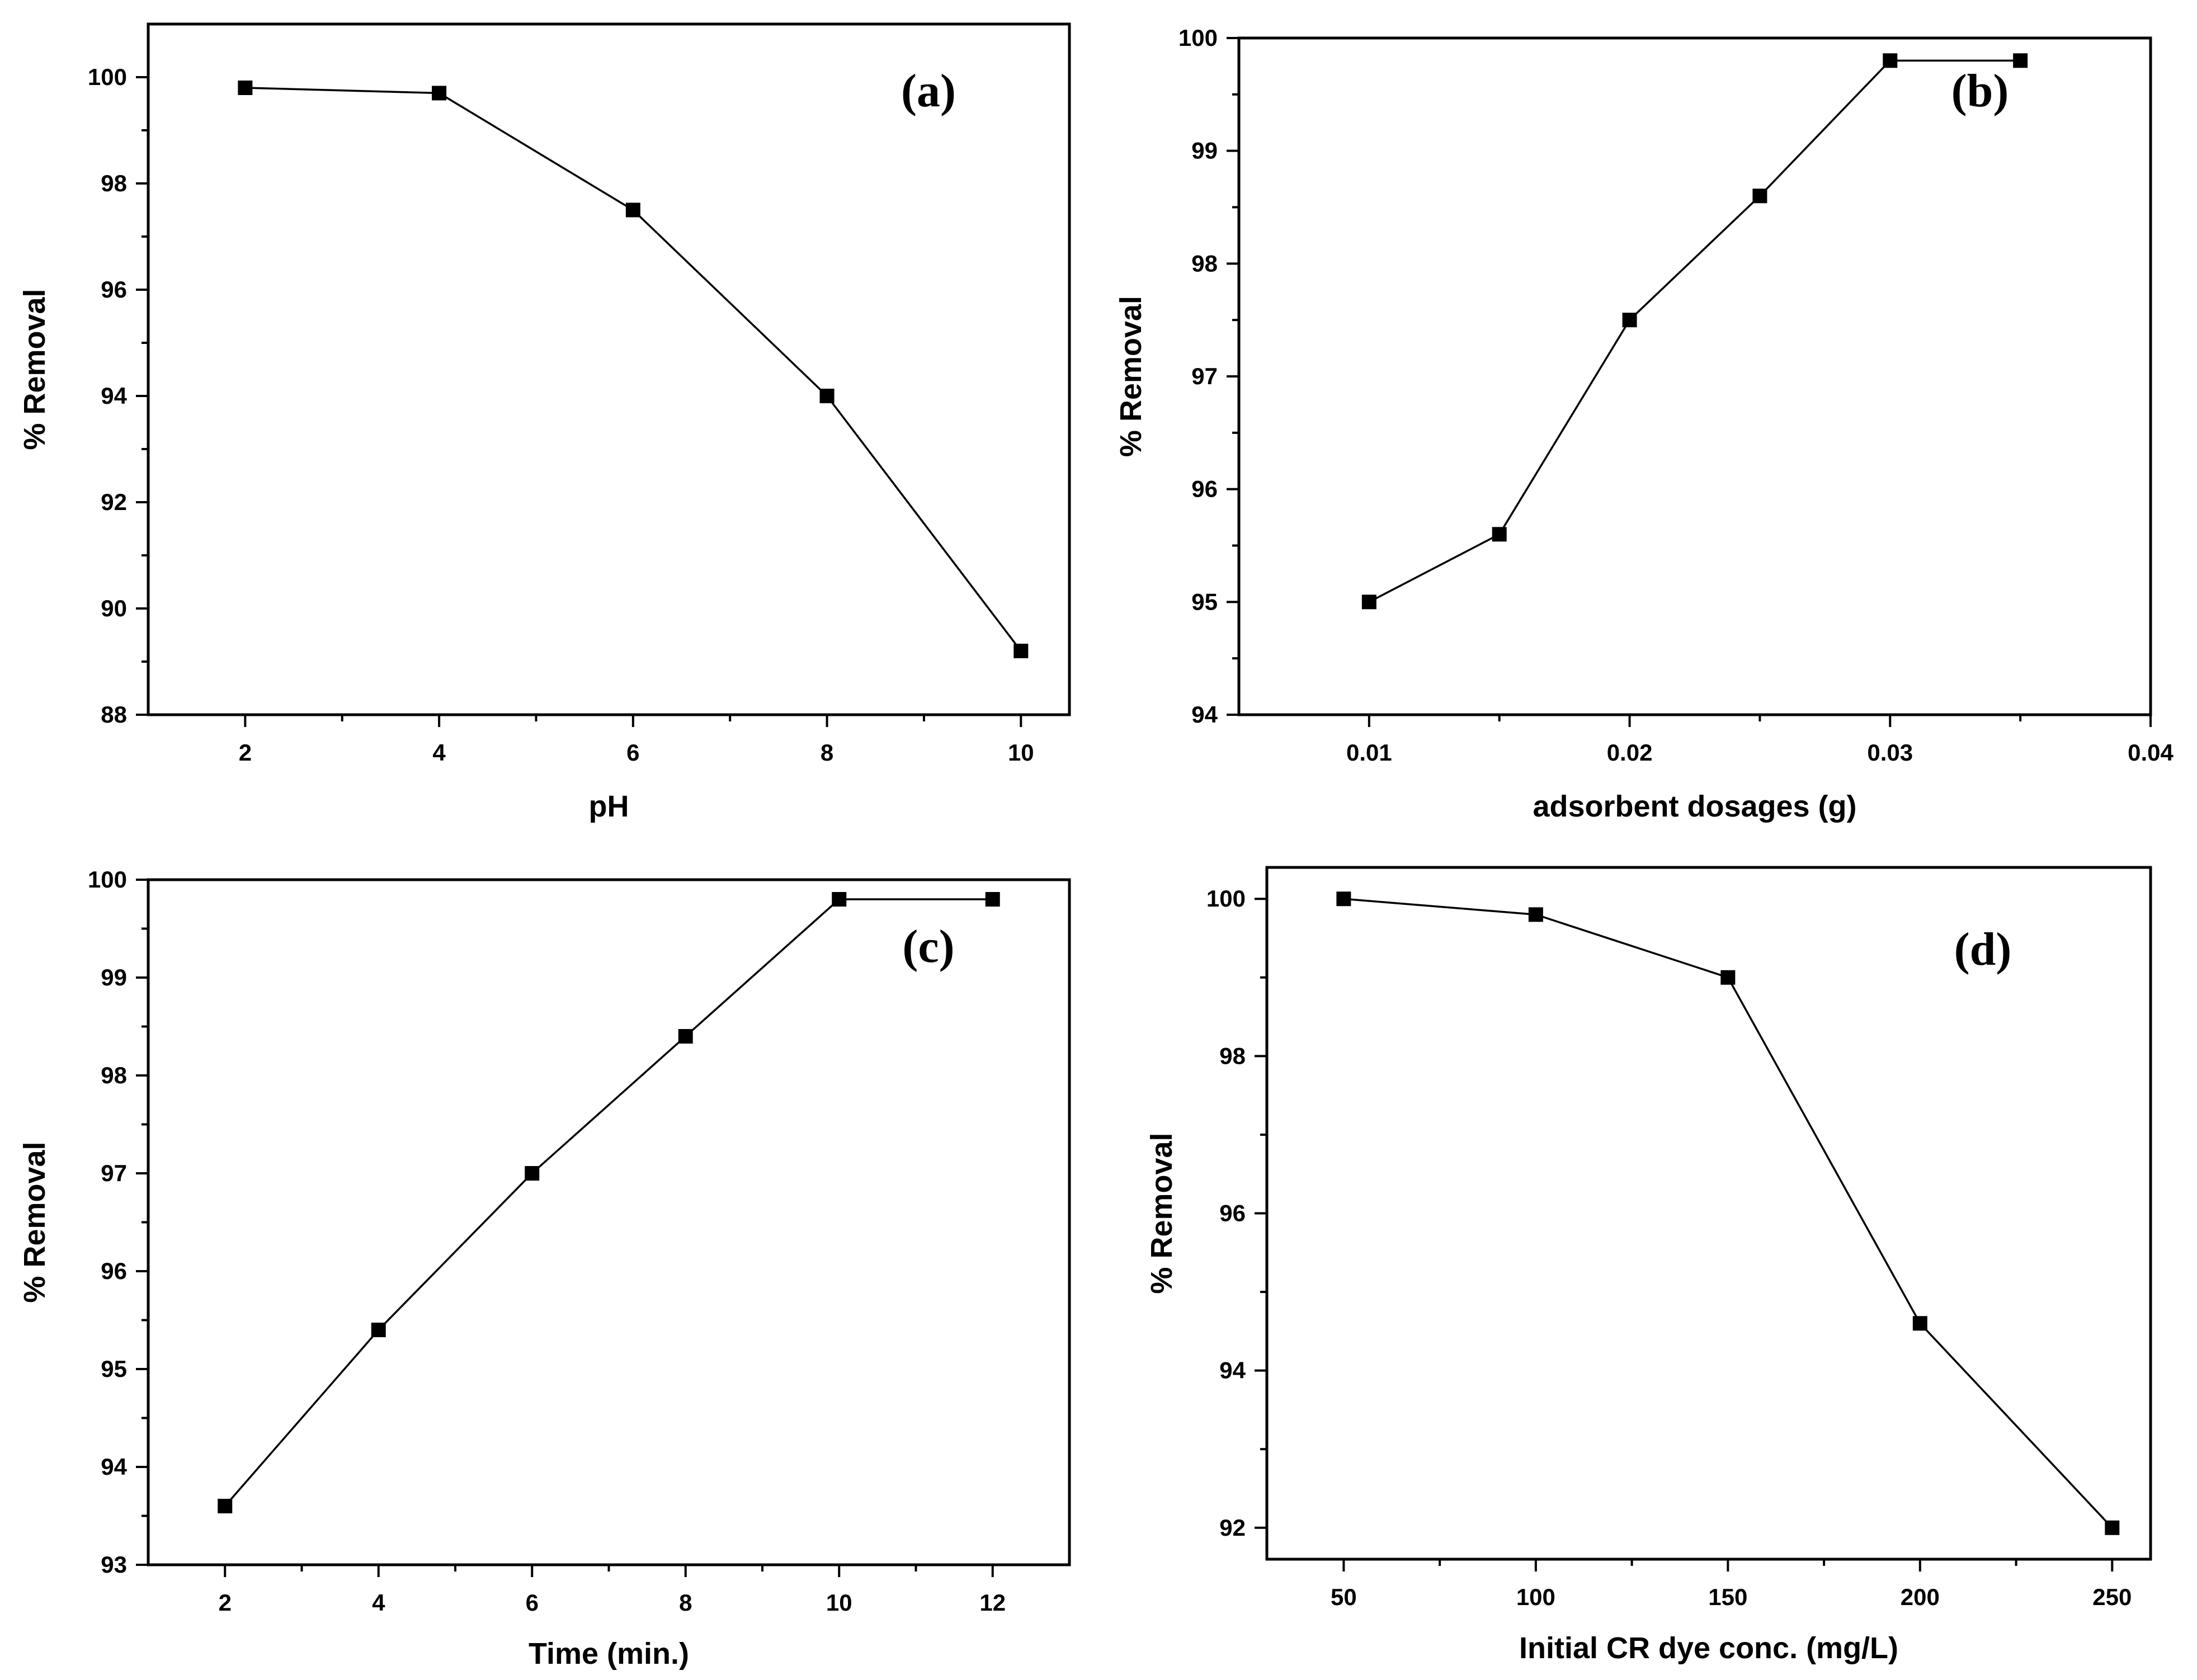  I want to click on x-tick-label: 0.04, so click(2151, 752).